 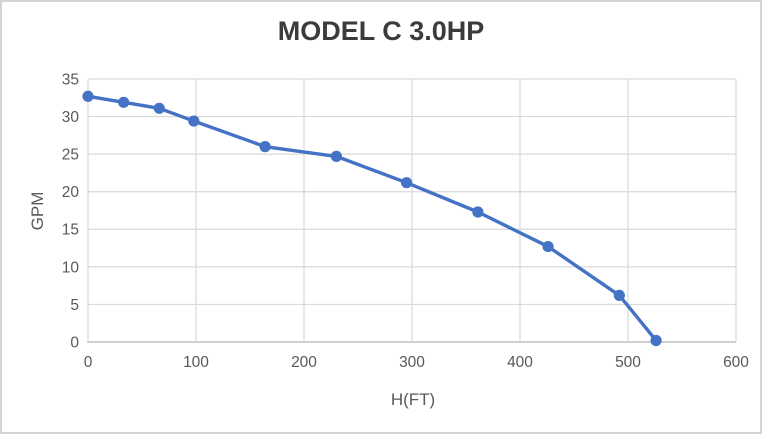 What do you see at coordinates (88, 362) in the screenshot?
I see `x-tick-label: 0` at bounding box center [88, 362].